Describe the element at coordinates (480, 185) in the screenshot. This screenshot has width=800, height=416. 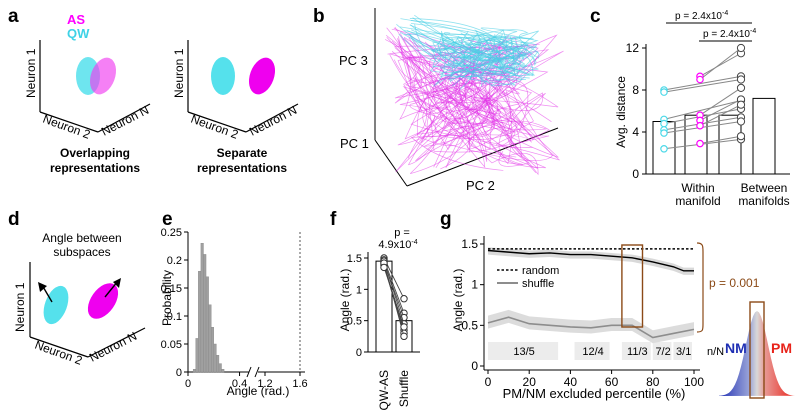
I see `pc2-label: PC 2` at that location.